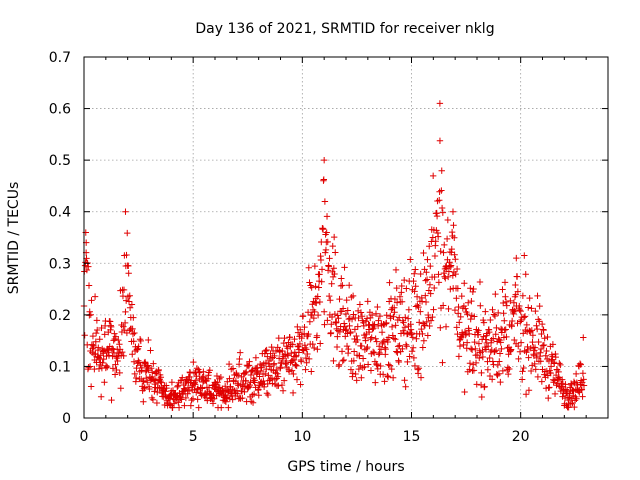 This screenshot has height=480, width=640. I want to click on y-tick-label: 0.7, so click(60, 58).